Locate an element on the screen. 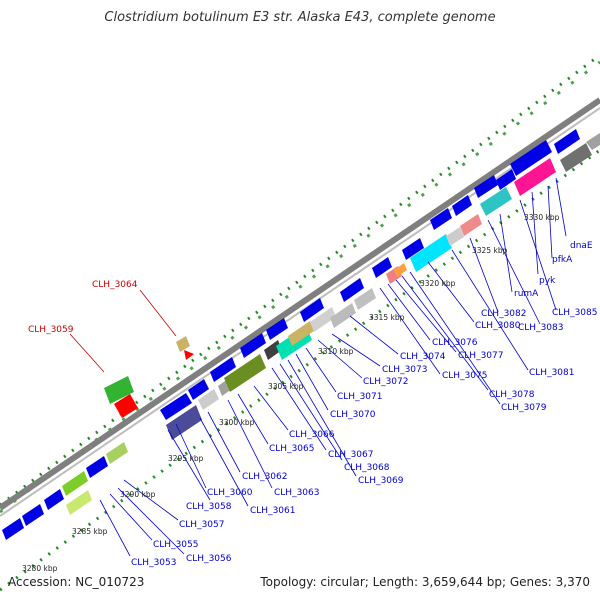 Image resolution: width=600 pixels, height=600 pixels. gene-label: CLH_3072 is located at coordinates (385, 382).